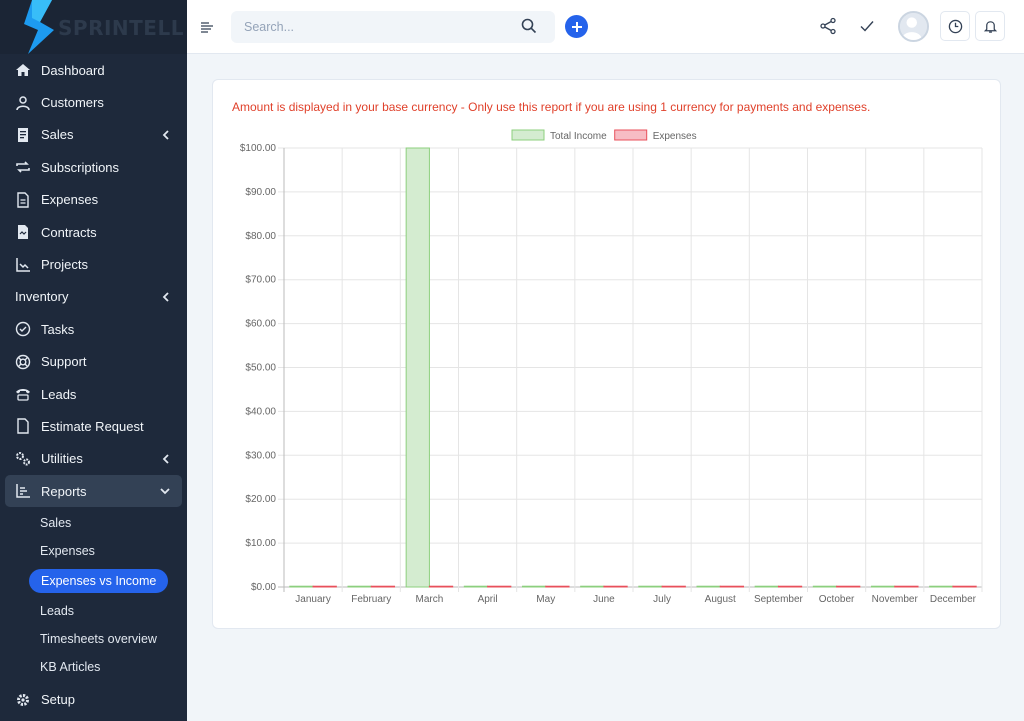 The width and height of the screenshot is (1024, 721). What do you see at coordinates (631, 135) in the screenshot?
I see `legend-swatch` at bounding box center [631, 135].